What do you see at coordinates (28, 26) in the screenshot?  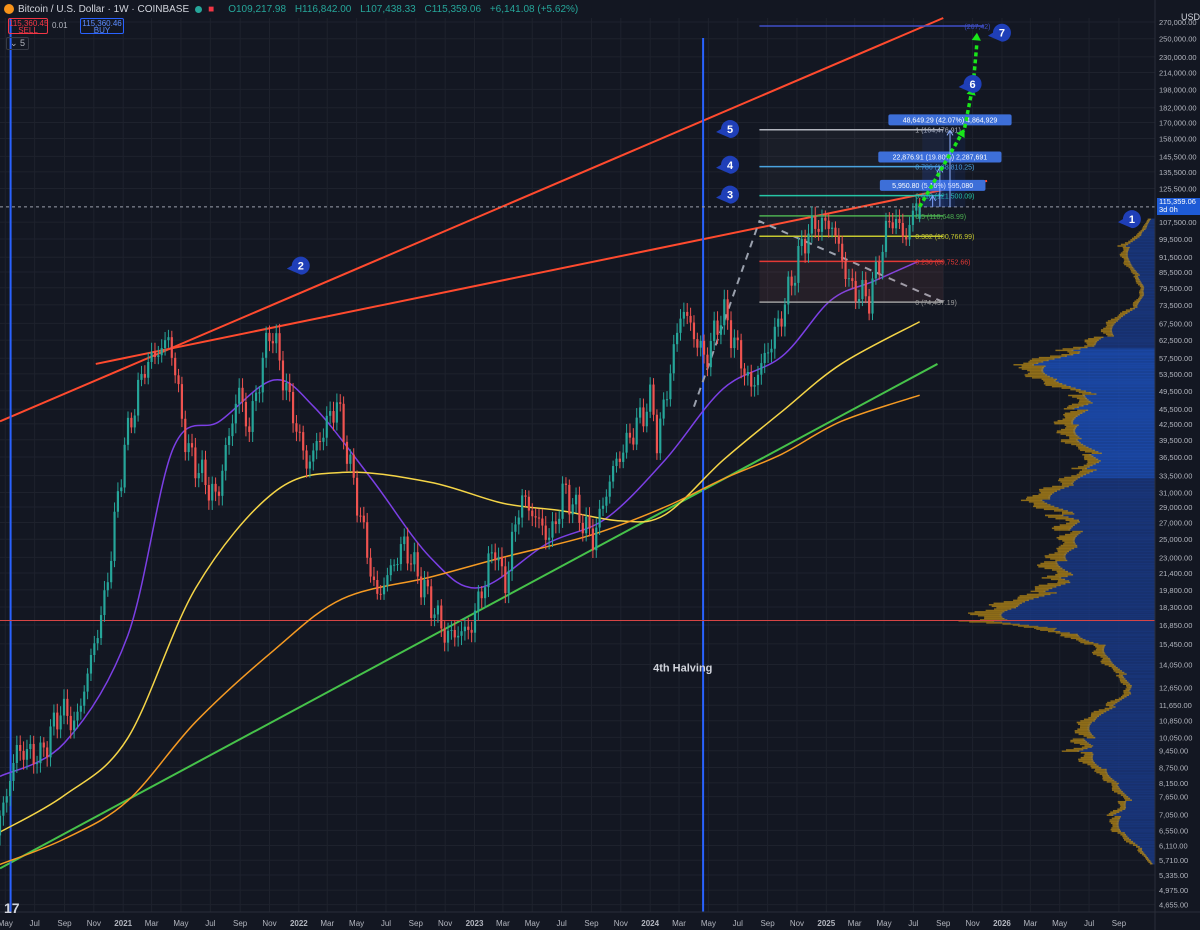 I see `sell-button: 115,360.45 SELL` at bounding box center [28, 26].